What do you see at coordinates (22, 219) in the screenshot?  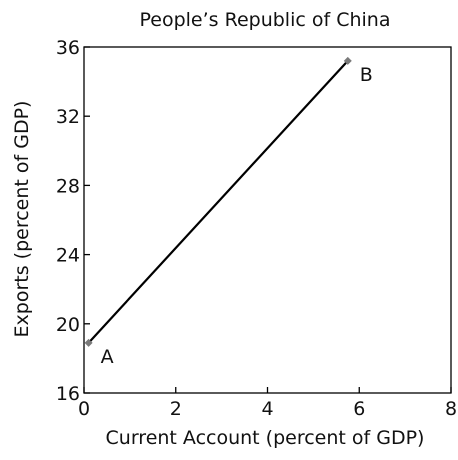 I see `y-axis-title: Exports (percent of GDP)` at bounding box center [22, 219].